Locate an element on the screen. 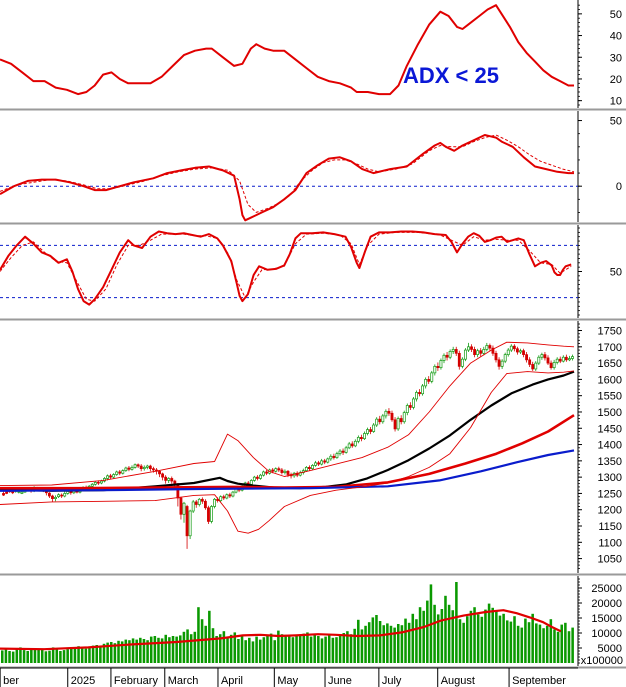 Image resolution: width=626 pixels, height=687 pixels. x-axis-label: May is located at coordinates (287, 681).